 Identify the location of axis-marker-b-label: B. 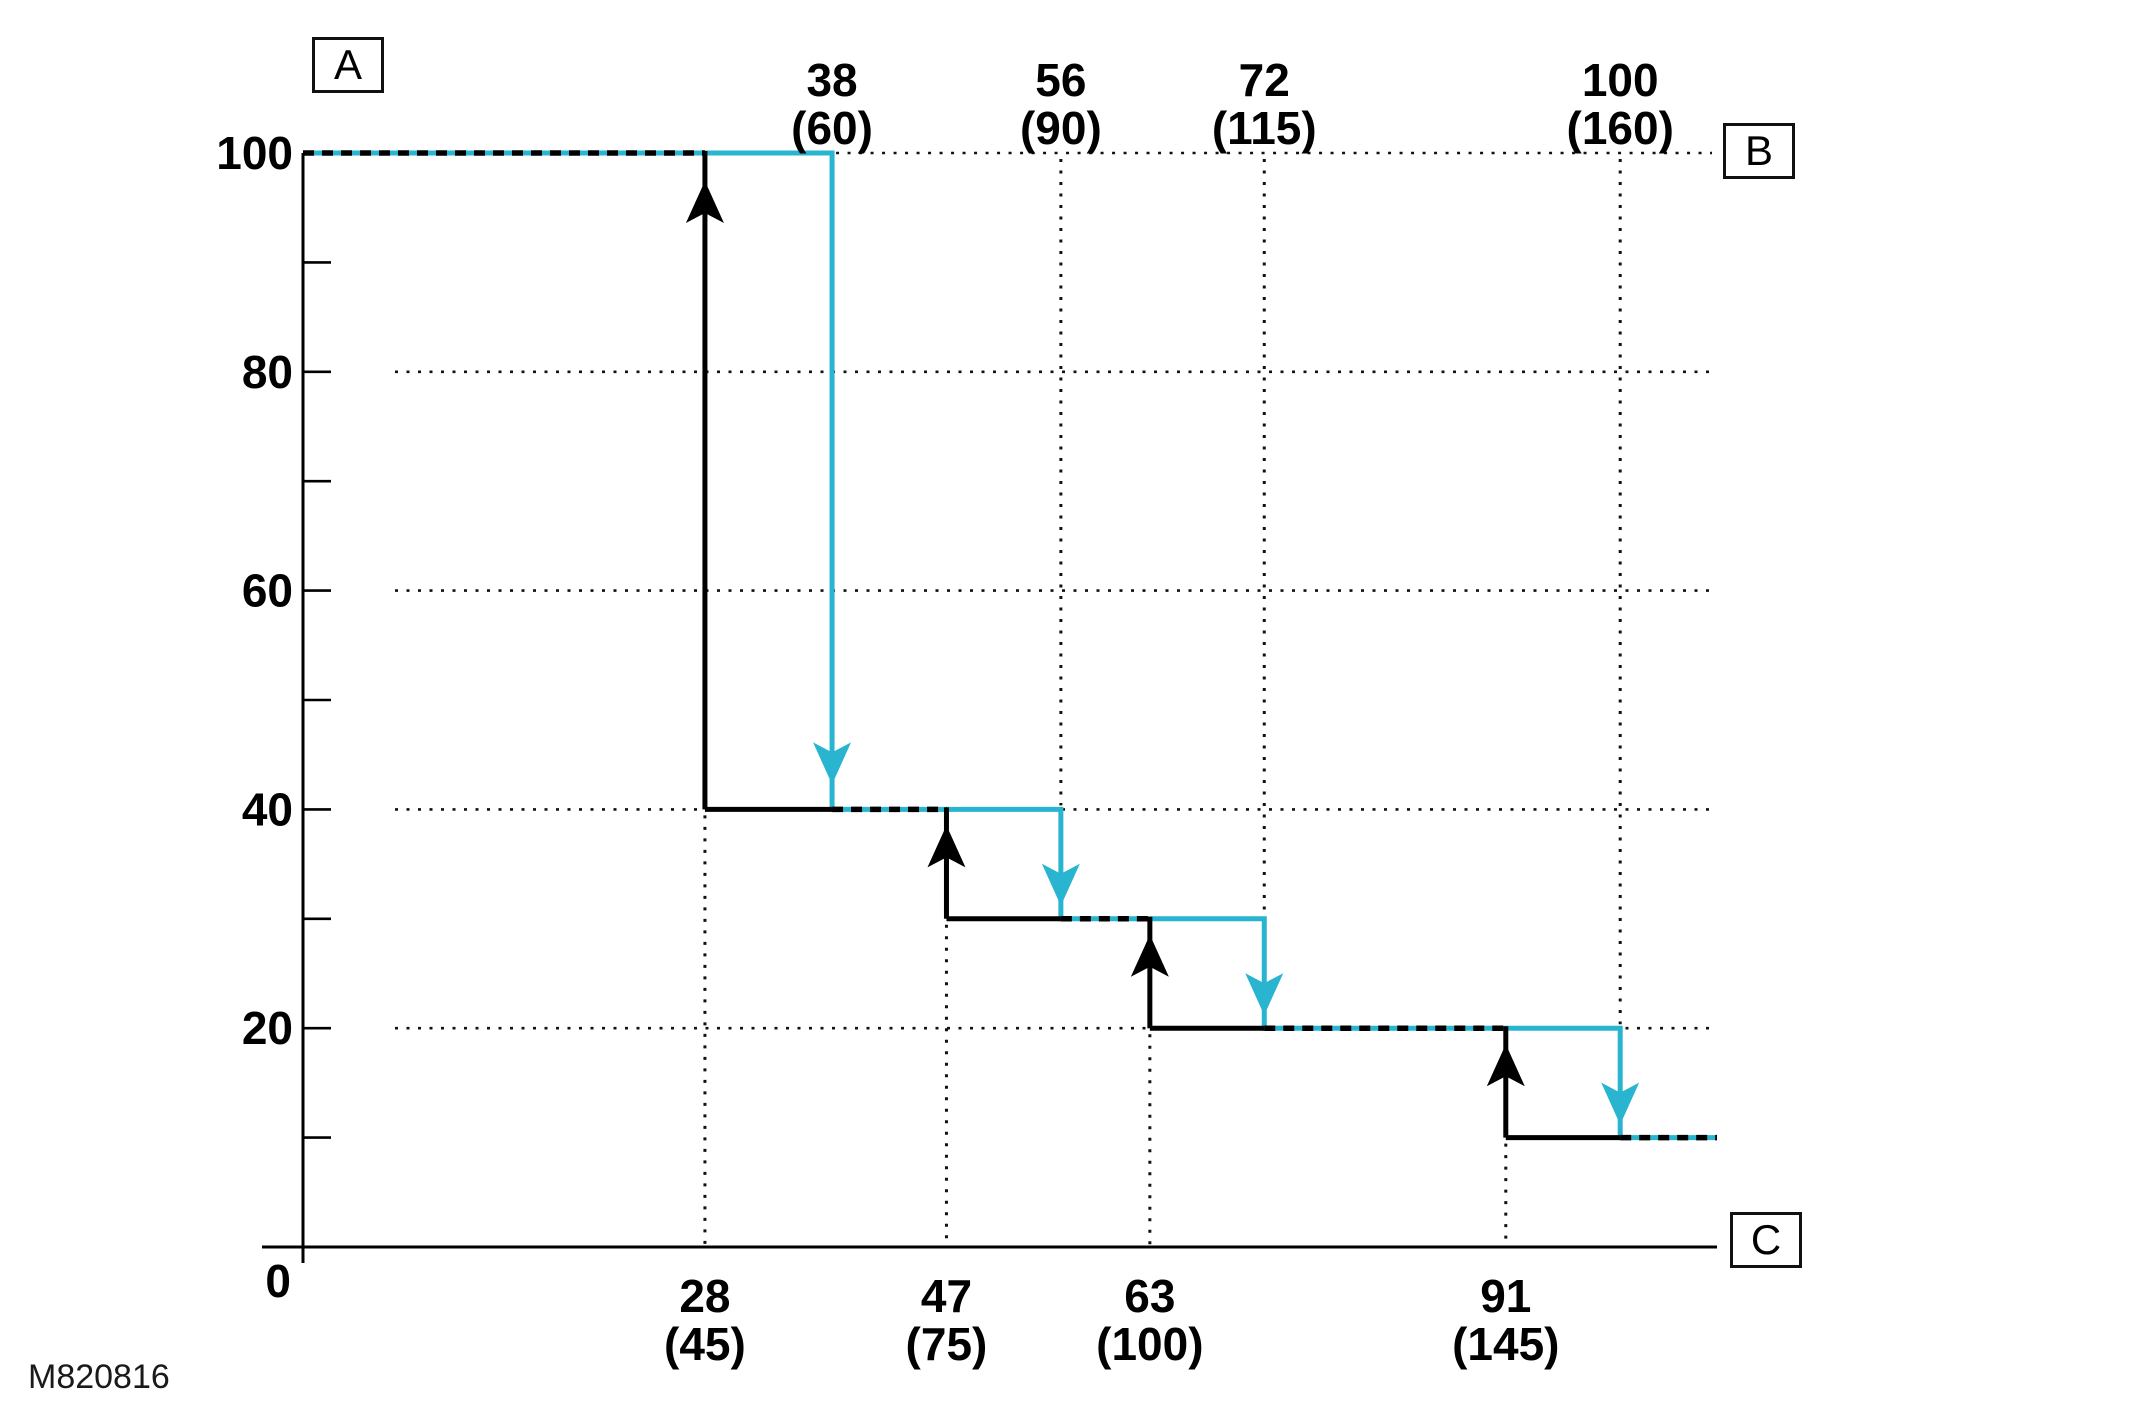
(1758, 150).